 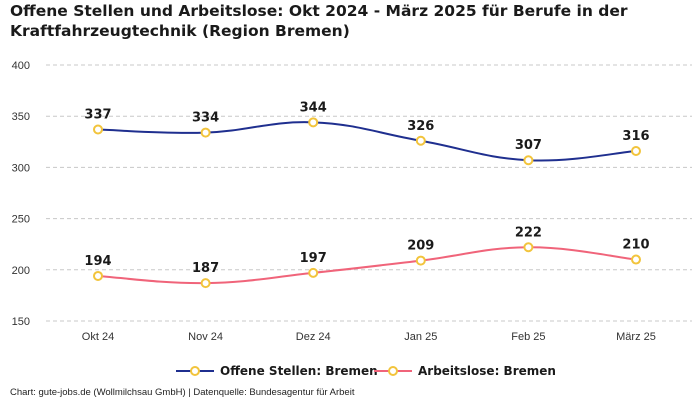 What do you see at coordinates (487, 371) in the screenshot?
I see `legend-label-2: Arbeitslose: Bremen` at bounding box center [487, 371].